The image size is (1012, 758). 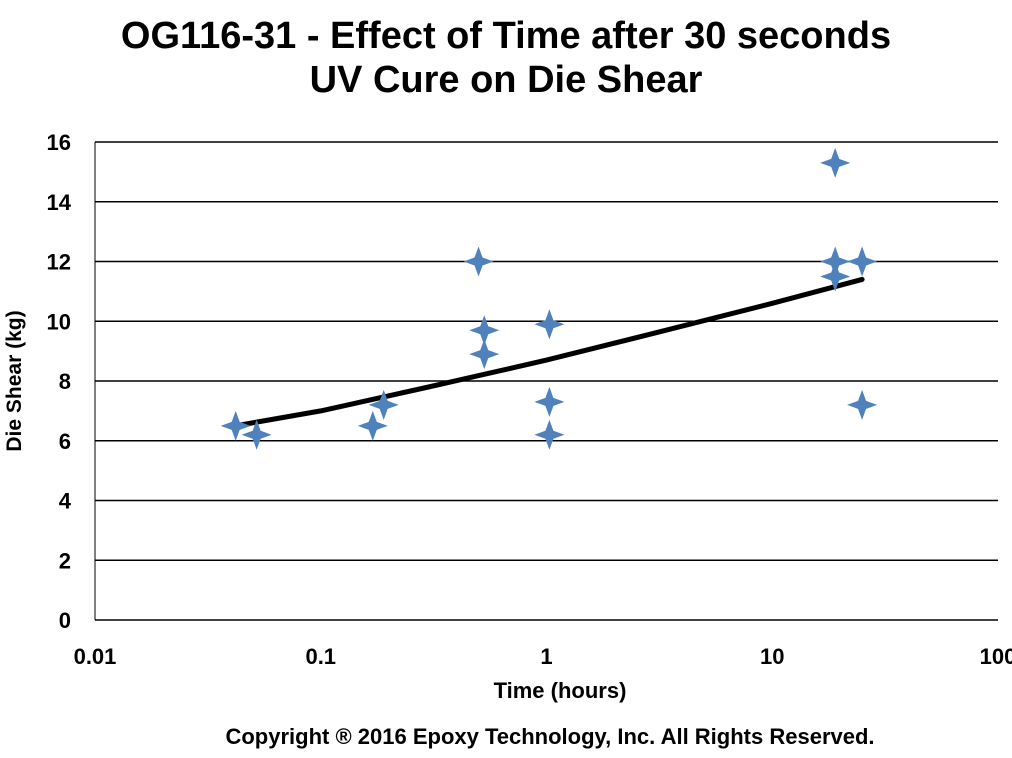 I want to click on x-tick-label: 10, so click(x=772, y=656).